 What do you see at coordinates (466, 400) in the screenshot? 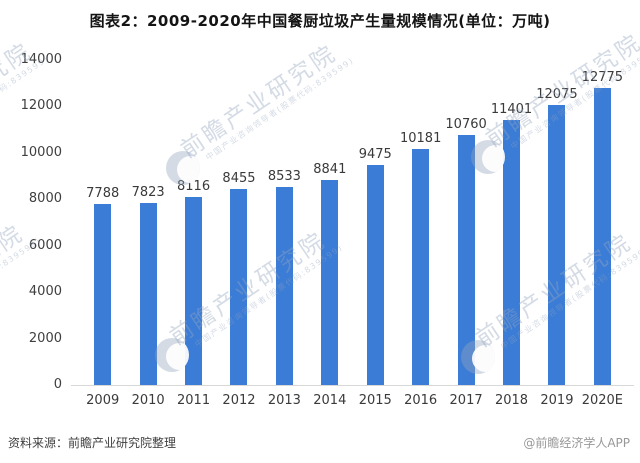
I see `x-axis-tick-label: 2017` at bounding box center [466, 400].